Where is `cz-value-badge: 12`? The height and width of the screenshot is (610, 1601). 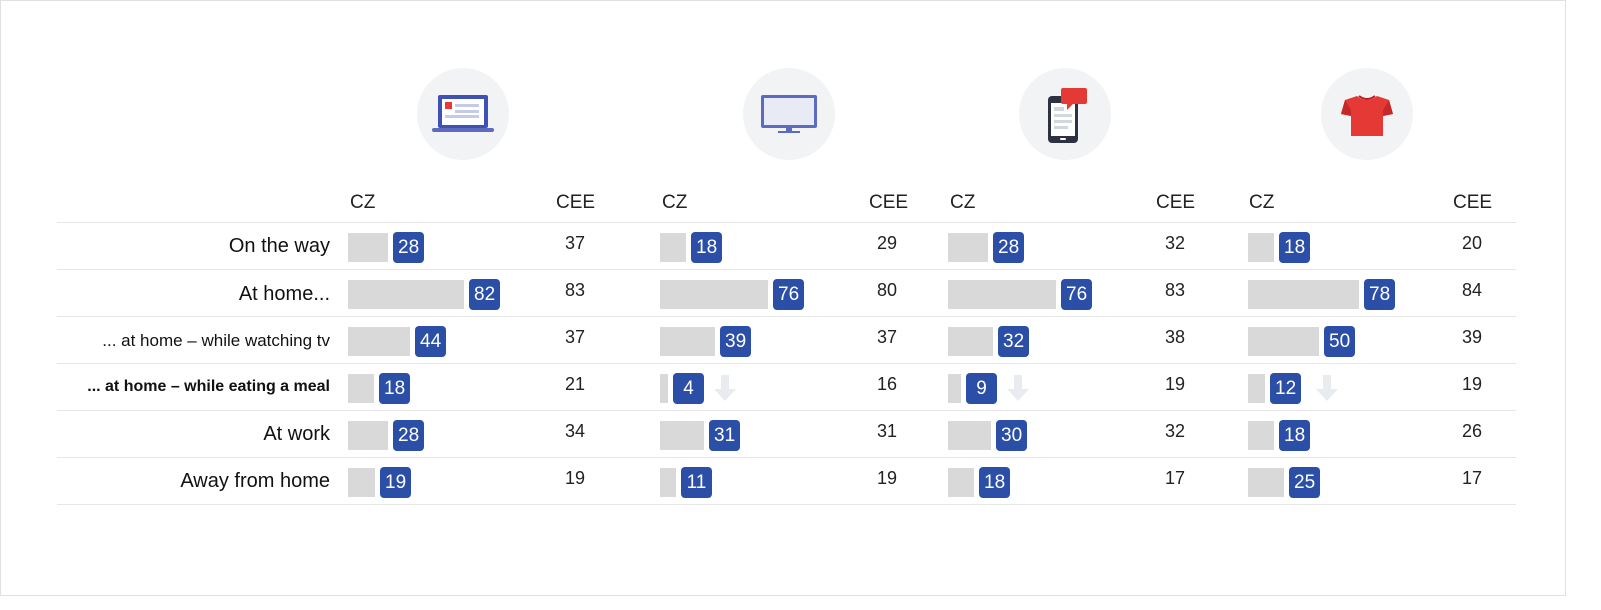 cz-value-badge: 12 is located at coordinates (1286, 388).